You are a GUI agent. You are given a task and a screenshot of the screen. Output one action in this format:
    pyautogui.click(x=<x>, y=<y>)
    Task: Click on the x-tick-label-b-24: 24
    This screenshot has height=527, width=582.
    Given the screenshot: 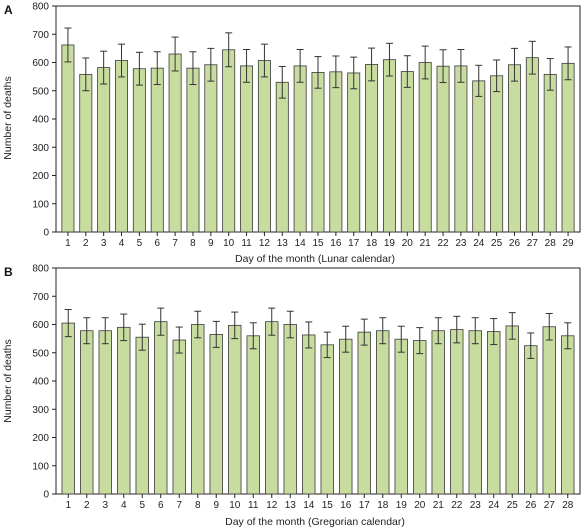 What is the action you would take?
    pyautogui.click(x=494, y=505)
    